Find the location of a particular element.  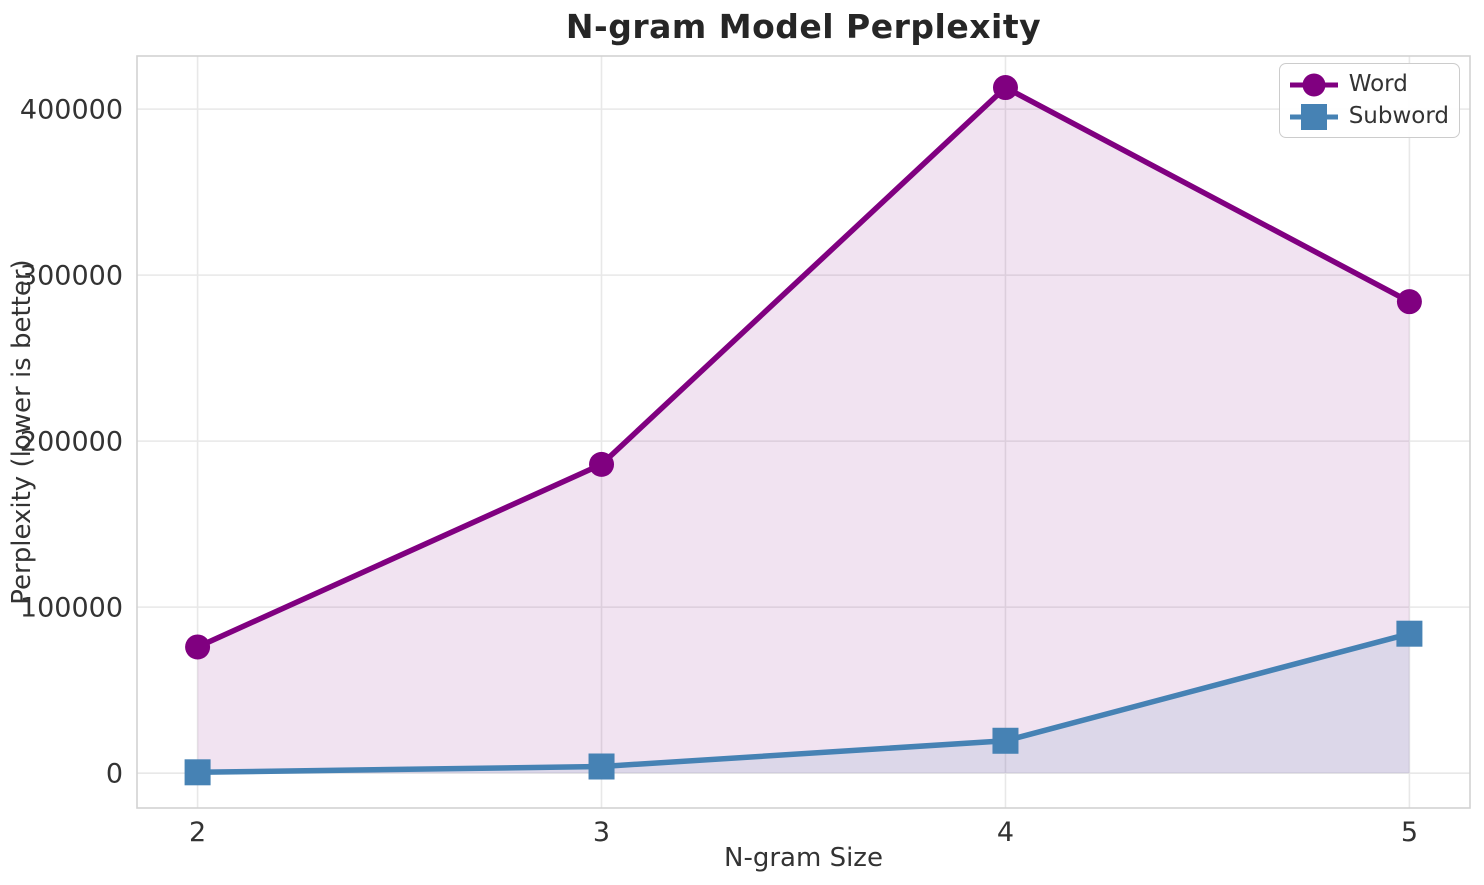

subword-line is located at coordinates (804, 703).